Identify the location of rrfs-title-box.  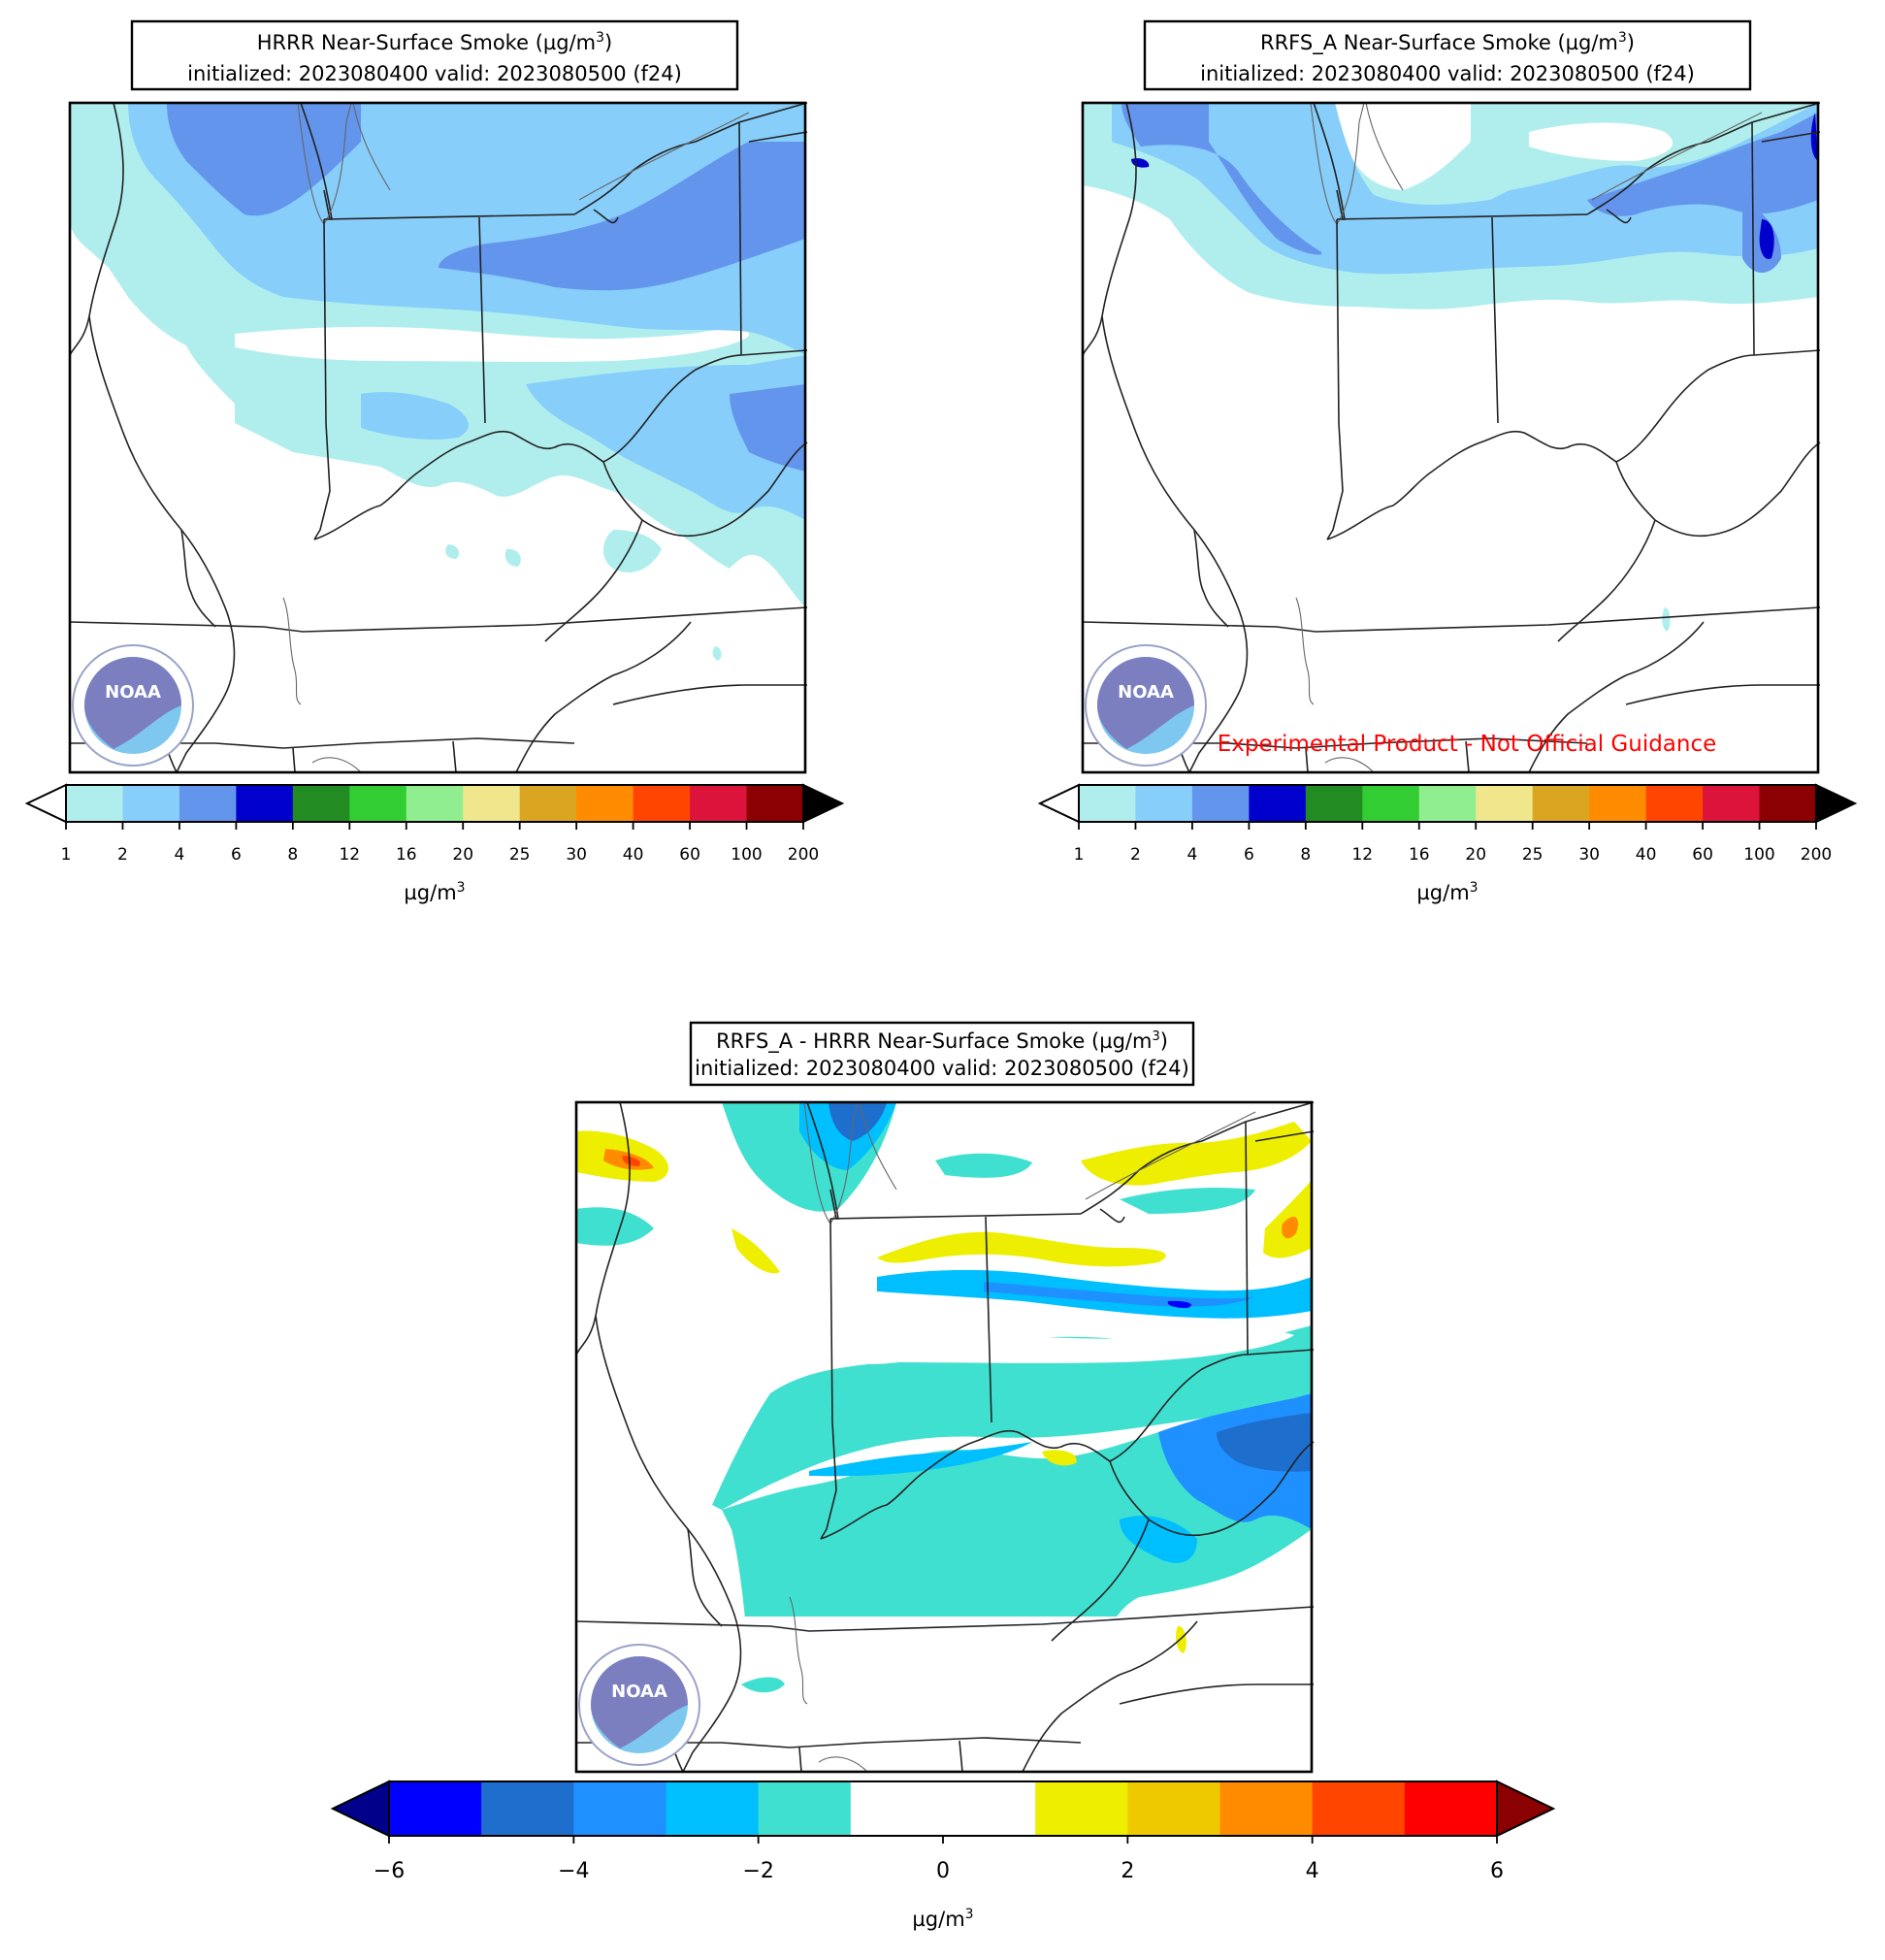
(1447, 55).